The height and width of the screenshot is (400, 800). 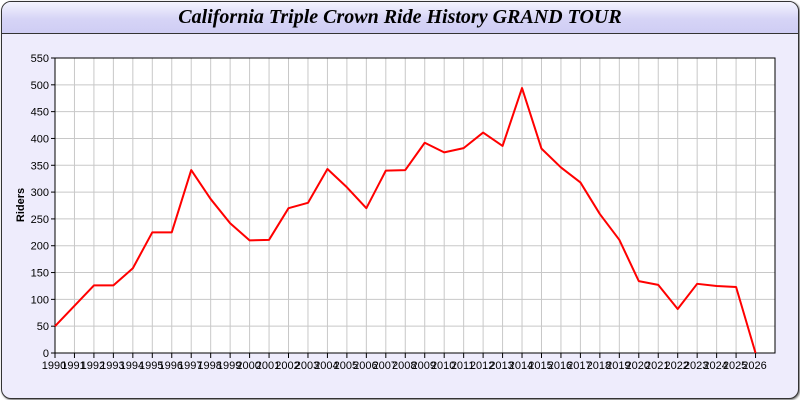 I want to click on x-tick-label: 1996, so click(x=171, y=366).